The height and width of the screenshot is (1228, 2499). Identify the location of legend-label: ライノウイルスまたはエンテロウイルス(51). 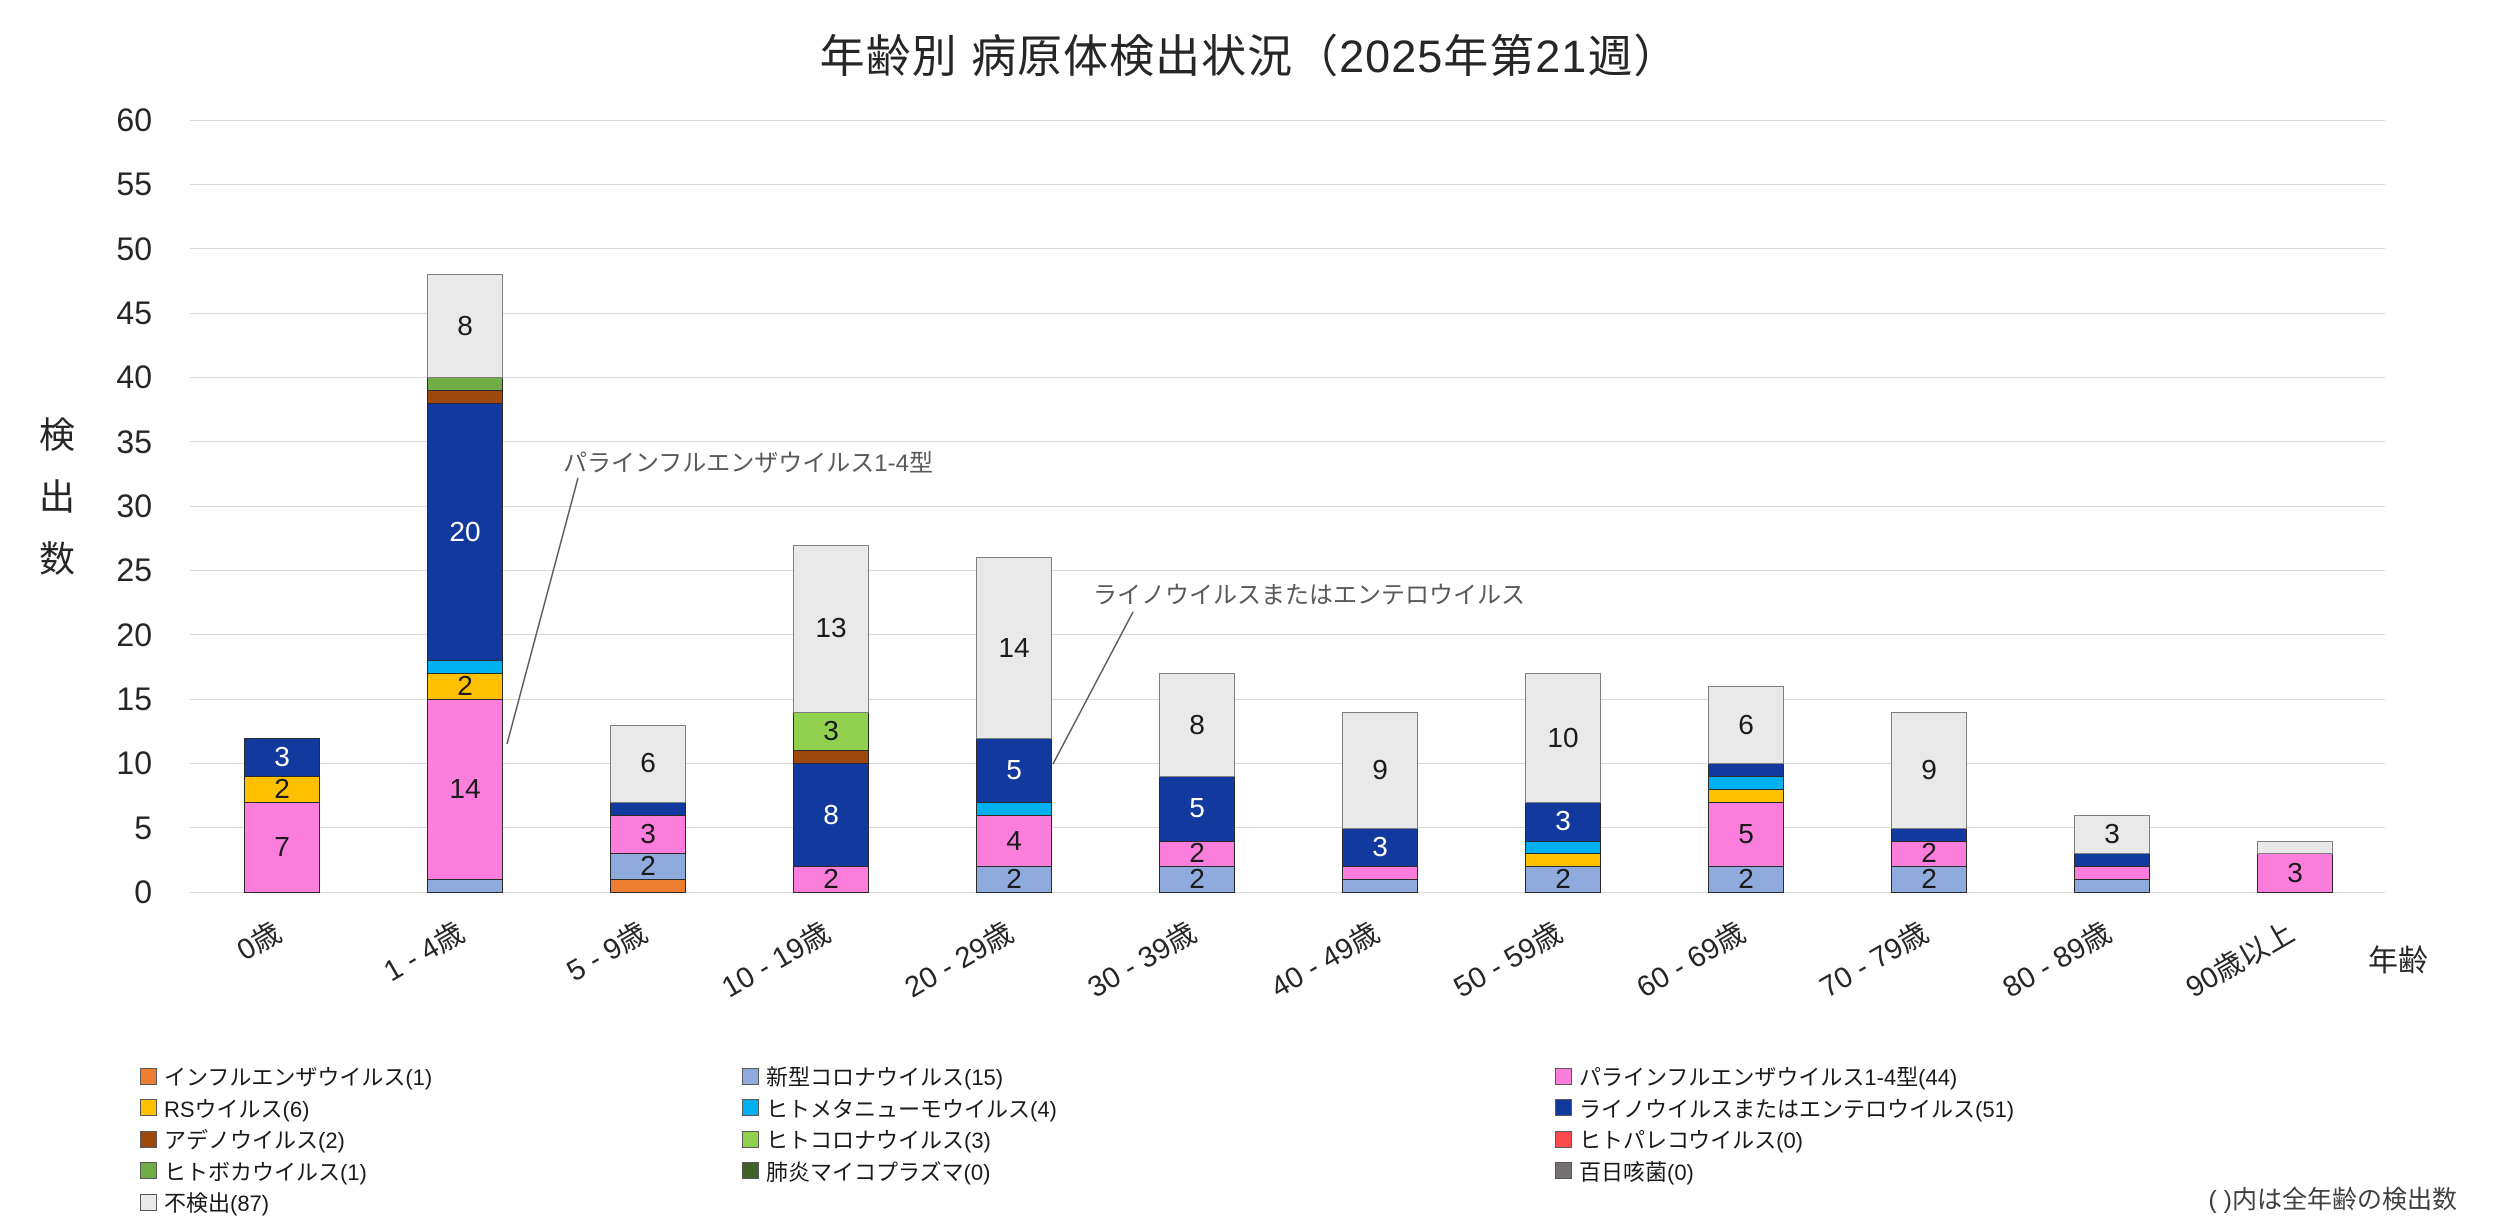
(1797, 1109).